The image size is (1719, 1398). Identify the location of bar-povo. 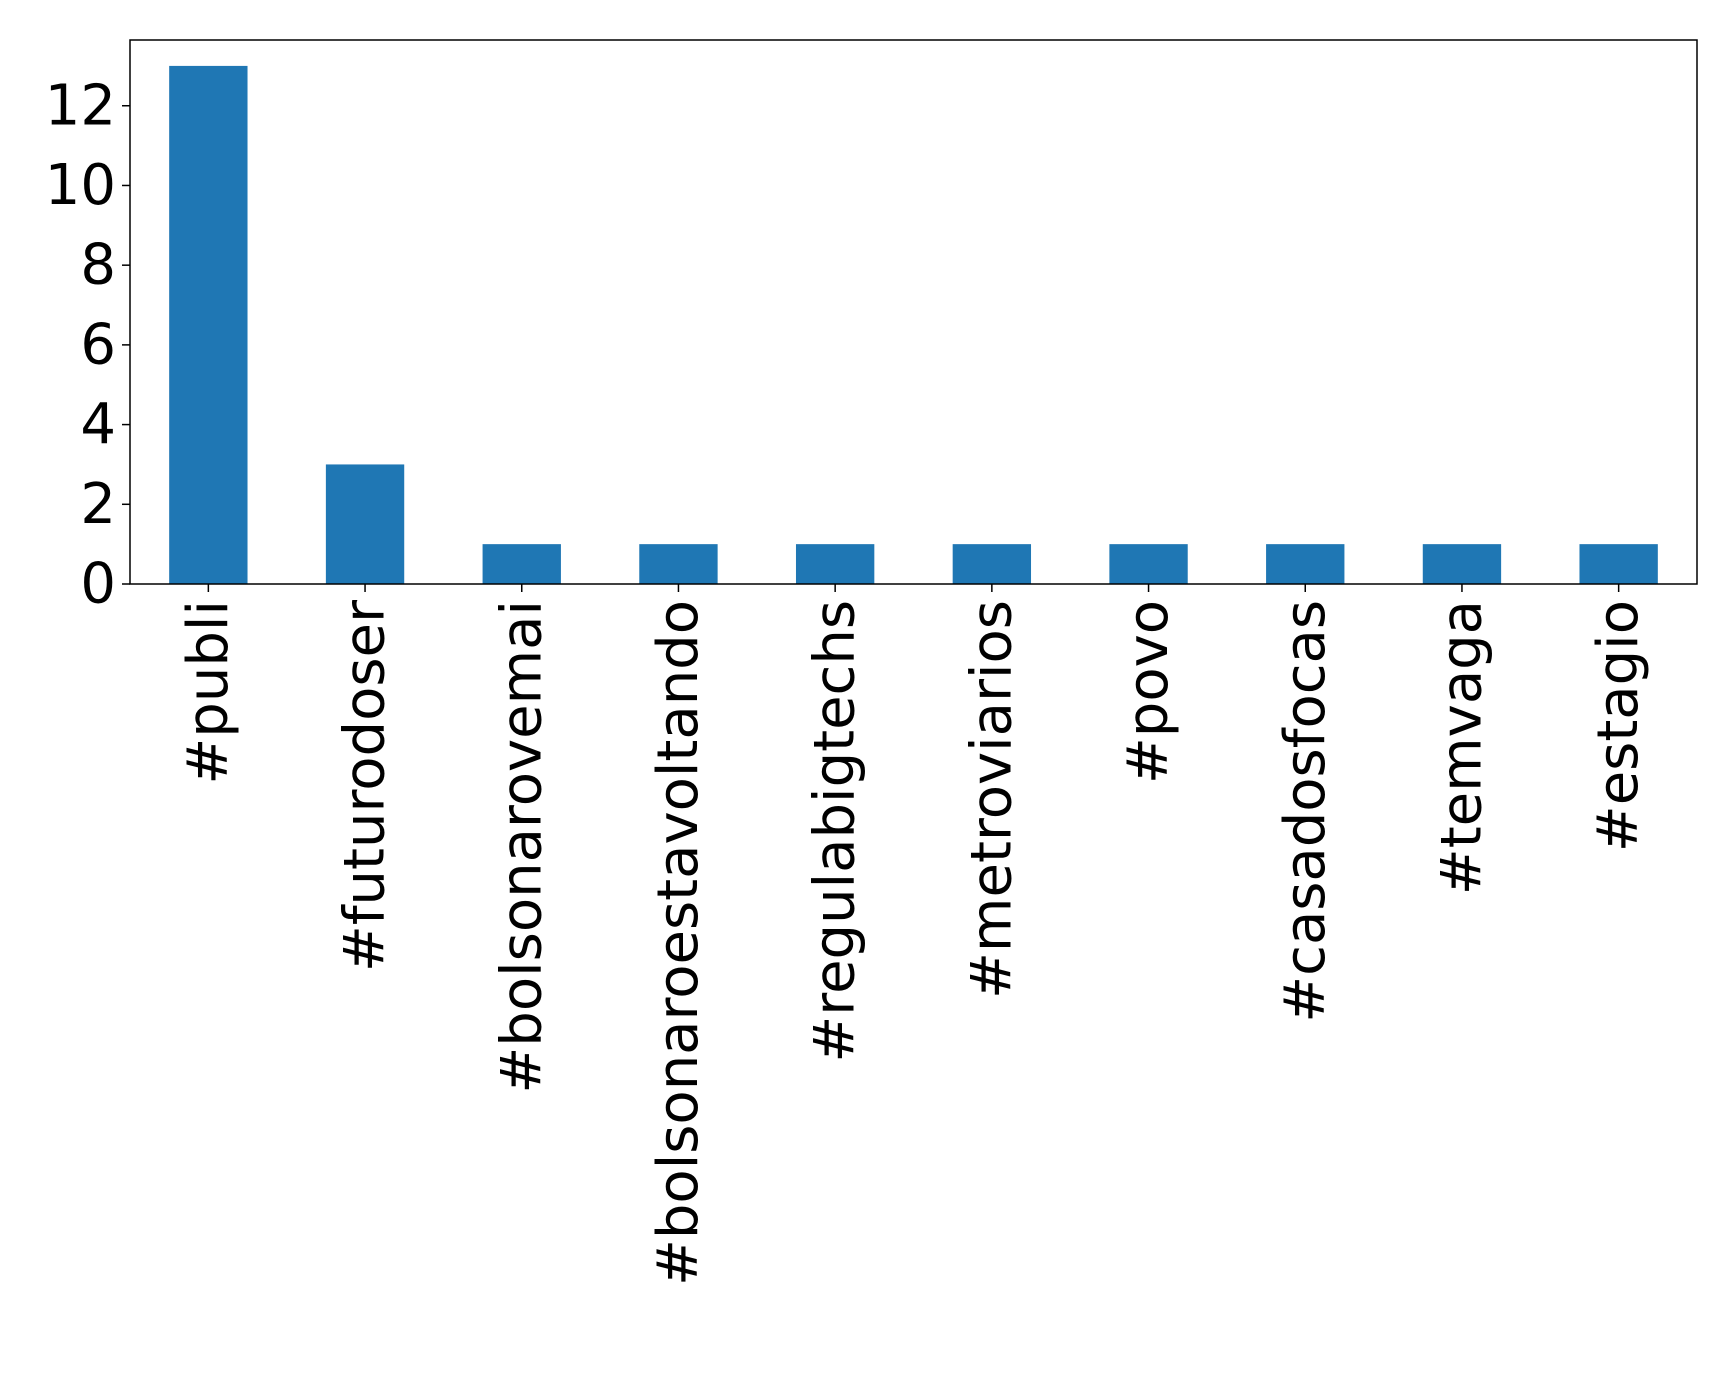
(1148, 564).